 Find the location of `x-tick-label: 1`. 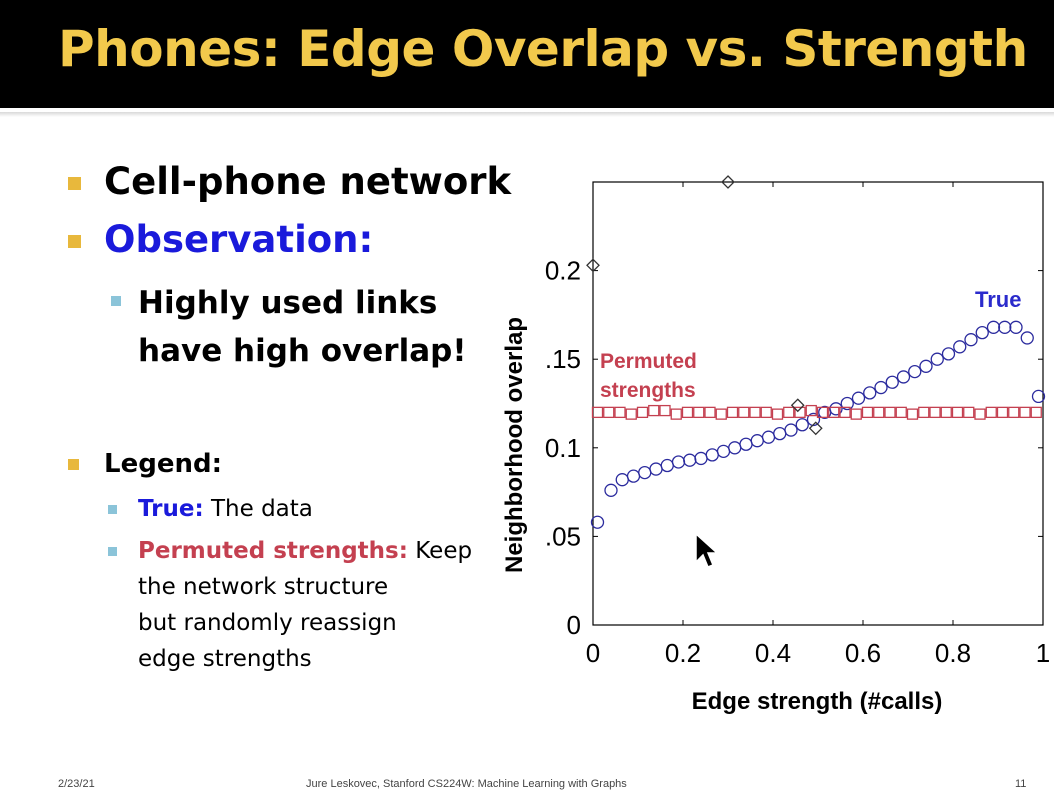

x-tick-label: 1 is located at coordinates (1043, 653).